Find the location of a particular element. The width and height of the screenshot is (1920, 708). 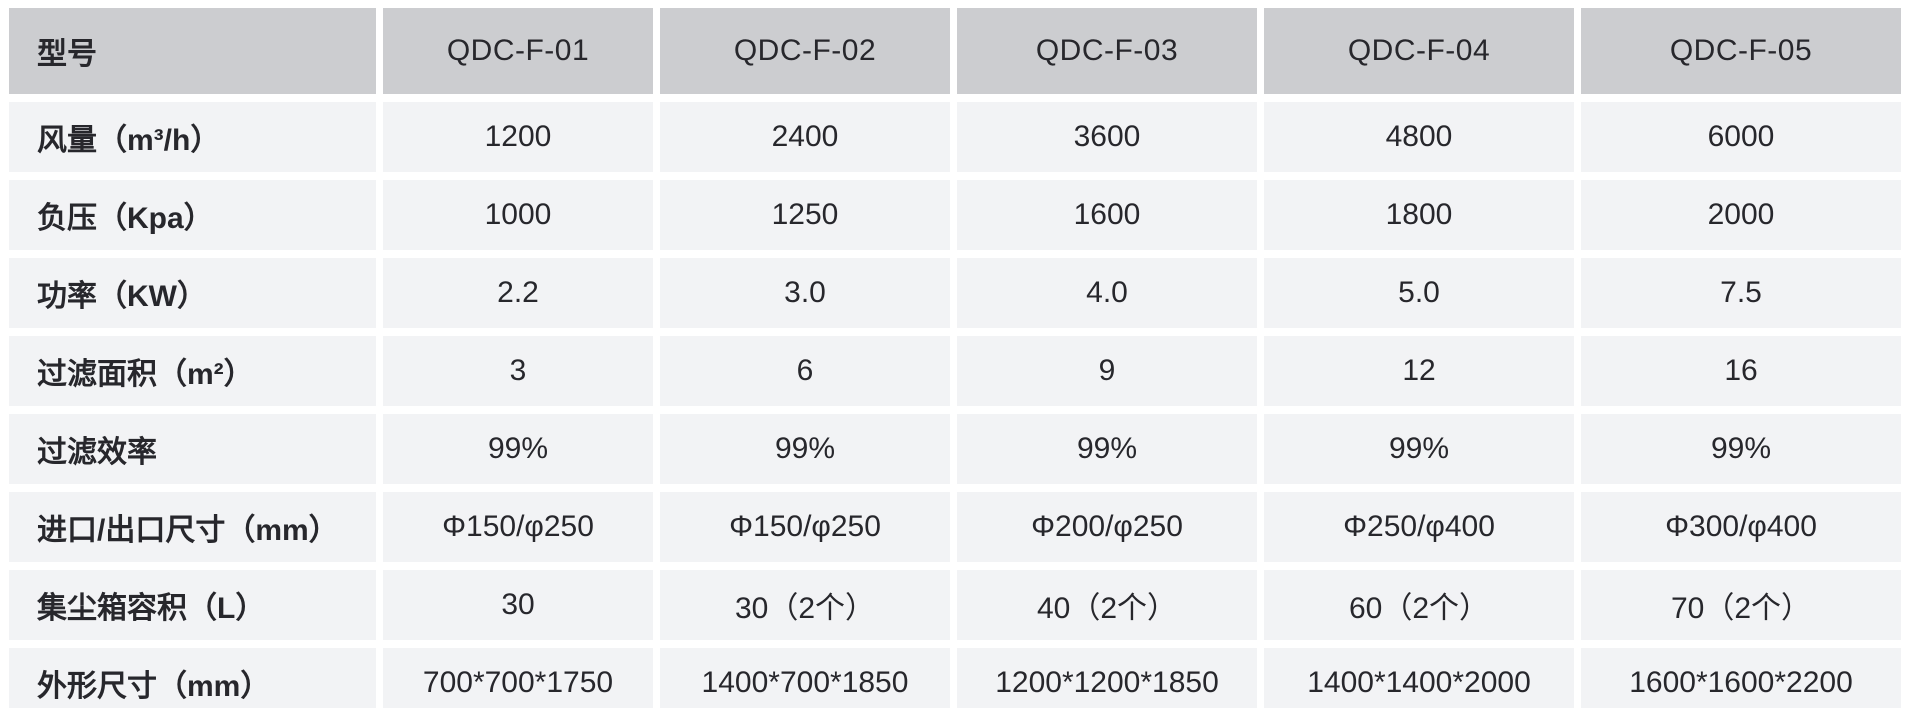

table-row: 负压（Kpa） 1000 1250 1600 1800 2000 is located at coordinates (955, 215).